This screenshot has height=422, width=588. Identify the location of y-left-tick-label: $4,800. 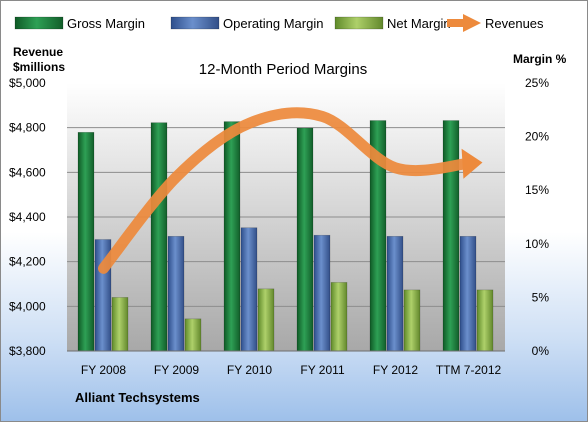
(27, 128).